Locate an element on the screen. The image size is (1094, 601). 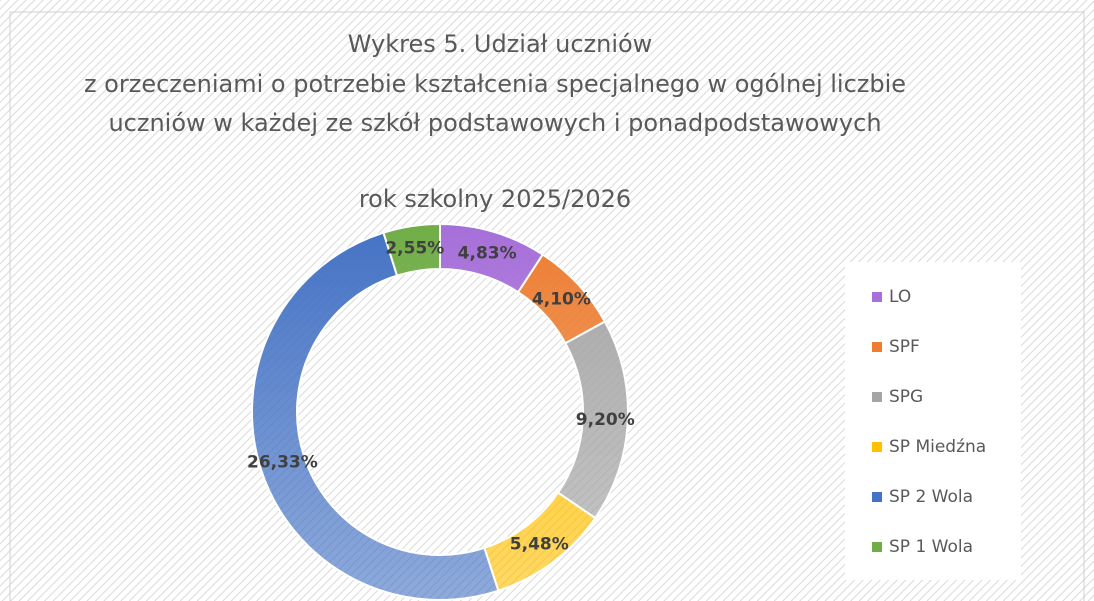
data-label: 9,20% is located at coordinates (605, 420).